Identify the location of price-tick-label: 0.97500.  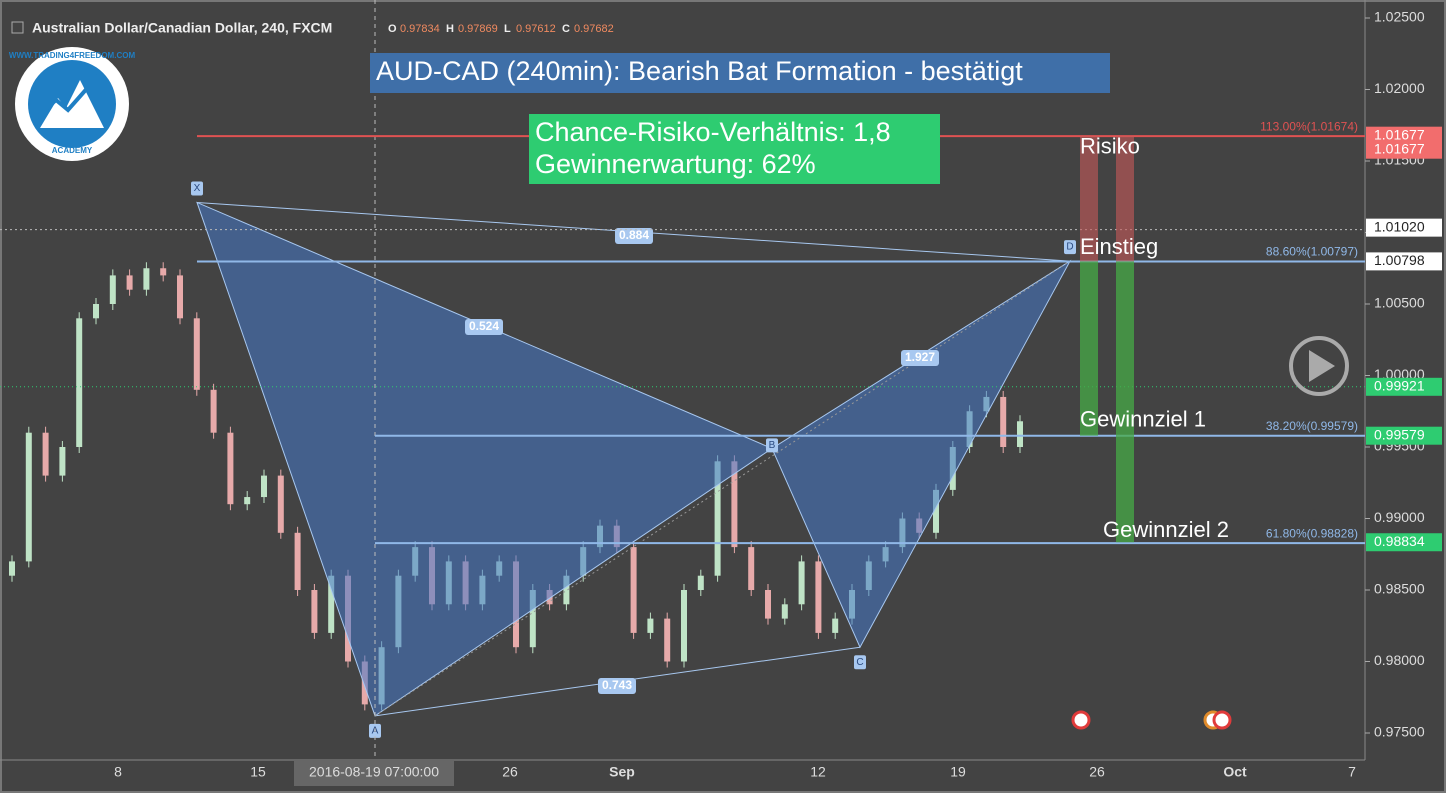
(1399, 732).